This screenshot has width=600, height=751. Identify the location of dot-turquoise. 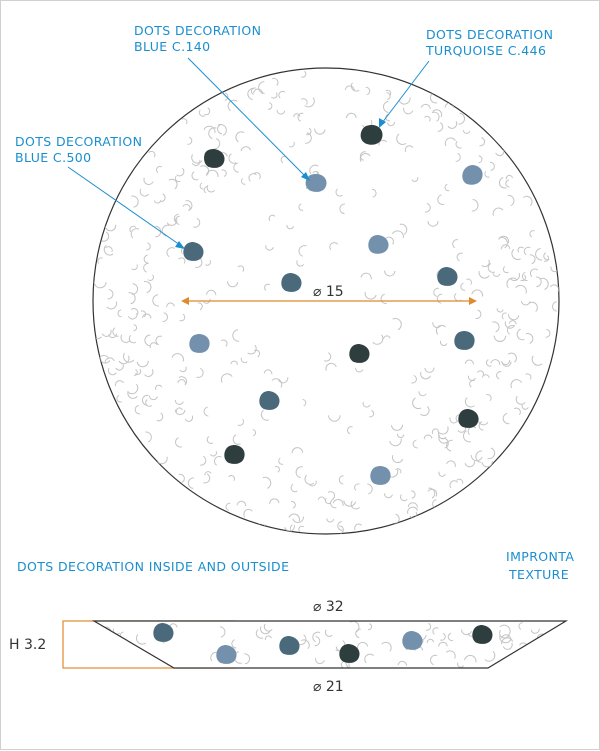
(371, 135).